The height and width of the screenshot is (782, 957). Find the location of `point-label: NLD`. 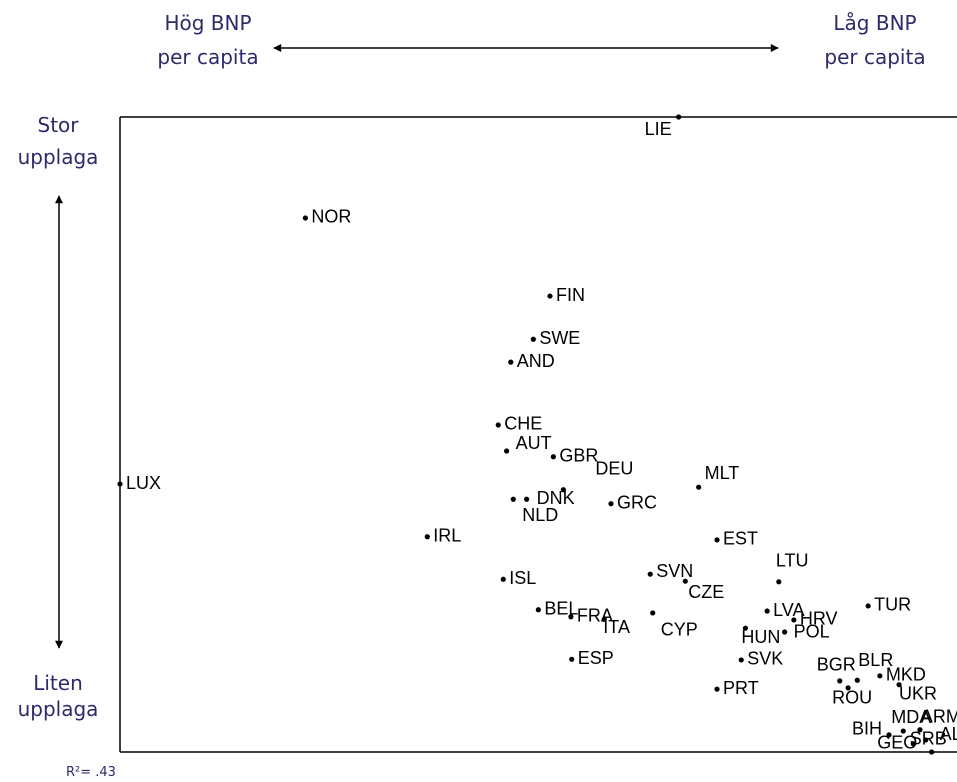

point-label: NLD is located at coordinates (540, 515).